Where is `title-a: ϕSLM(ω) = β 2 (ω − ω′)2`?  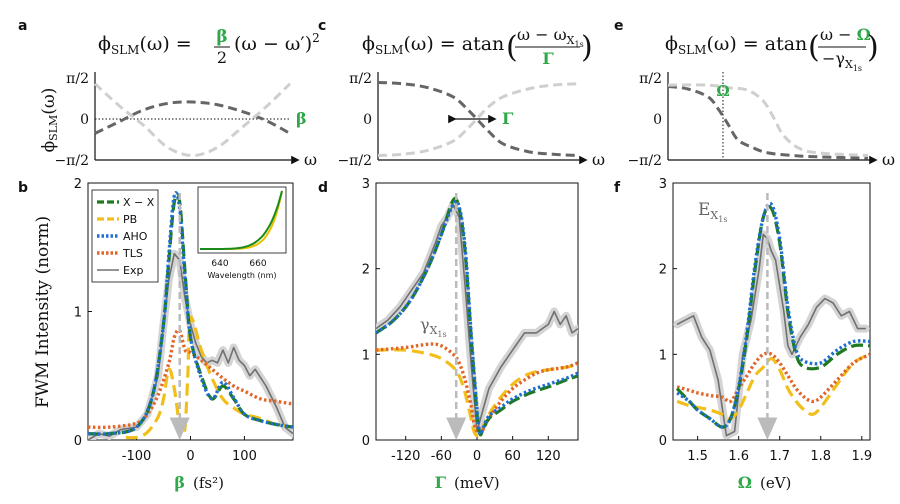 title-a: ϕSLM(ω) = β 2 (ω − ω′)2 is located at coordinates (209, 47).